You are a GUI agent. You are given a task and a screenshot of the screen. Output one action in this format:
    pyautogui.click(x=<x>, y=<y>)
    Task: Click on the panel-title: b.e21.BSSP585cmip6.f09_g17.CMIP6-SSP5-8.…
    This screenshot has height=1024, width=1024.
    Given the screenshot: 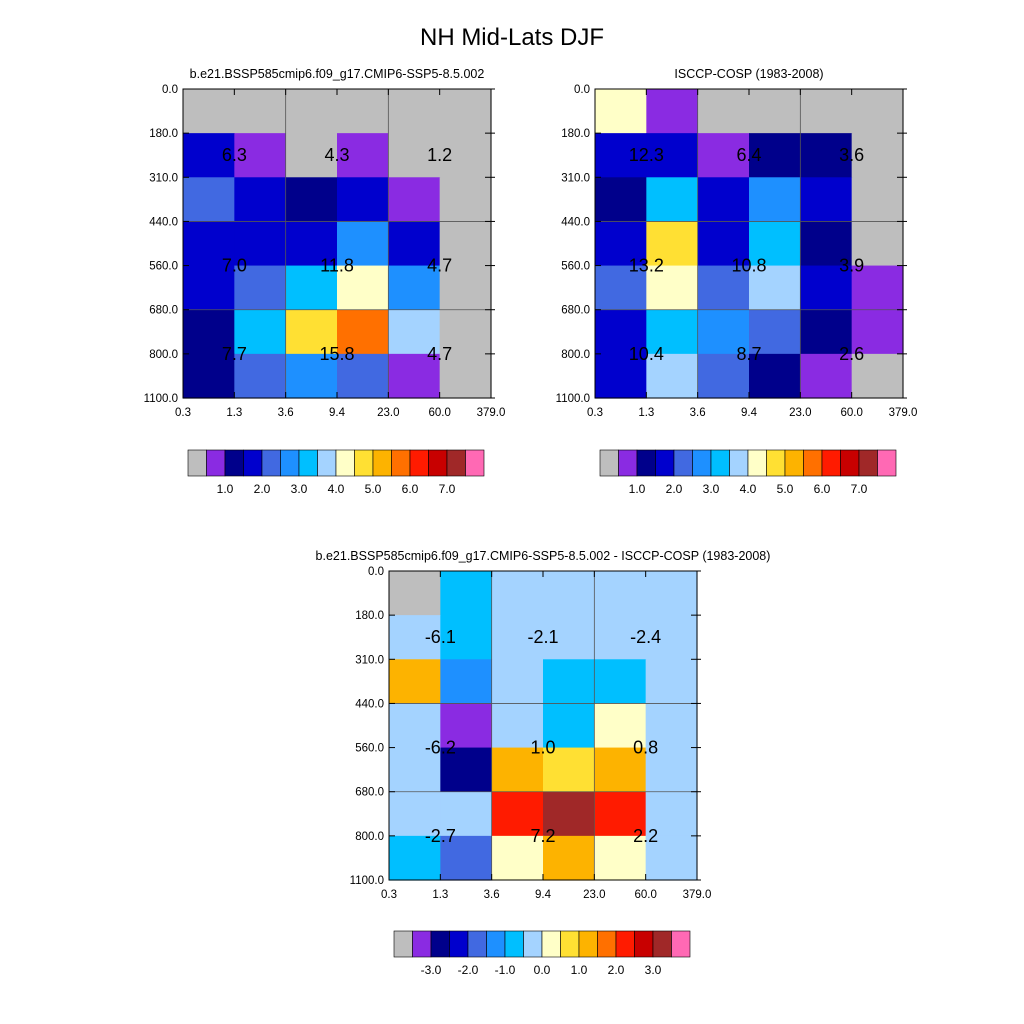 What is the action you would take?
    pyautogui.click(x=543, y=556)
    